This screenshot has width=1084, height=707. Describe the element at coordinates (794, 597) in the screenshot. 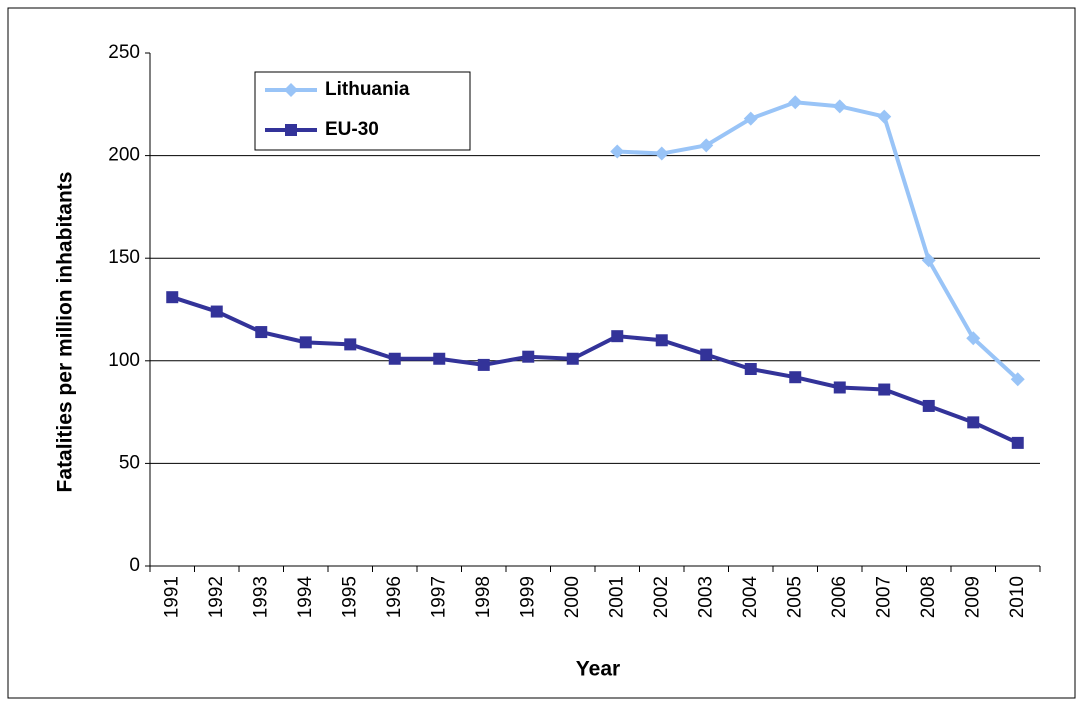

I see `x-tick-label: 2005` at that location.